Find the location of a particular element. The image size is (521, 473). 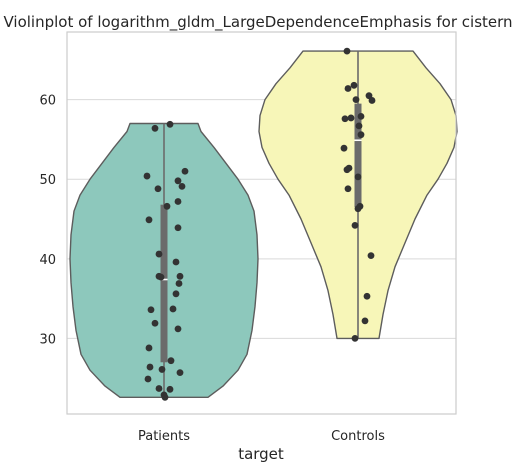

x-axis-label: target is located at coordinates (261, 454).